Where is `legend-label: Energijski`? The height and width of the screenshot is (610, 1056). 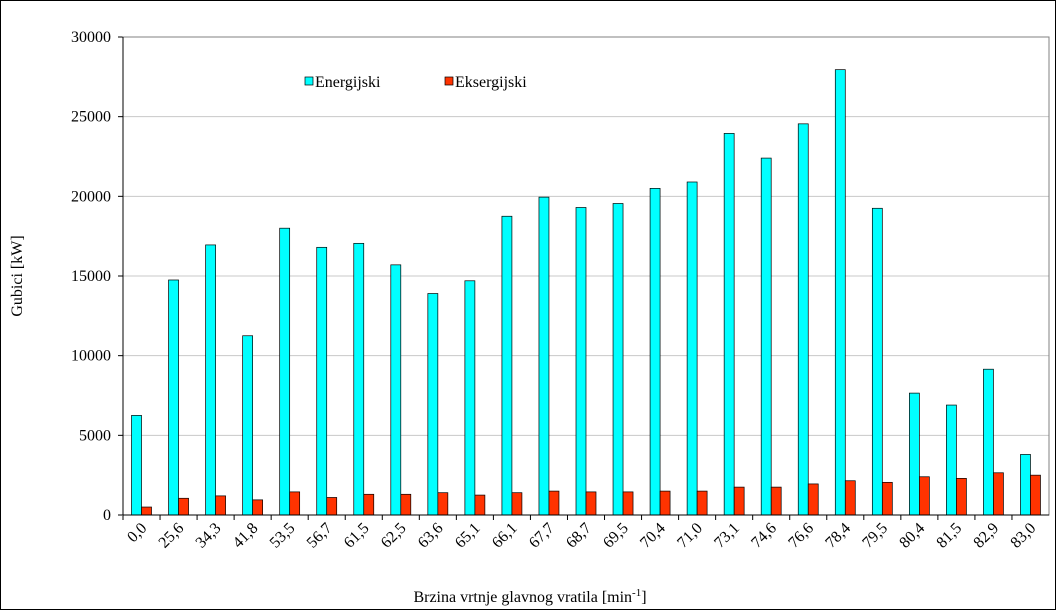
legend-label: Energijski is located at coordinates (348, 82).